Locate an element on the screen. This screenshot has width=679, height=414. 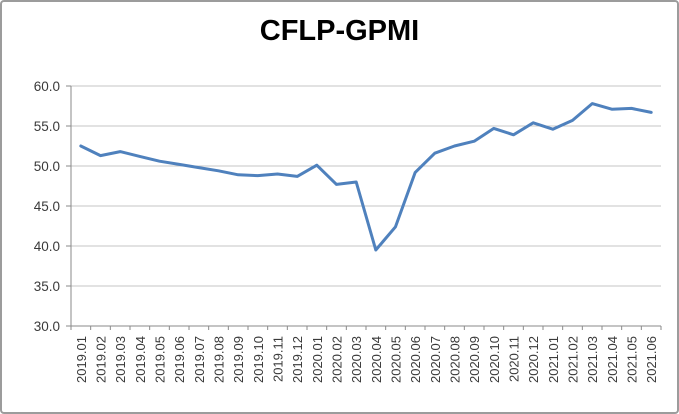
x-tick-label: 2019.03 is located at coordinates (120, 359).